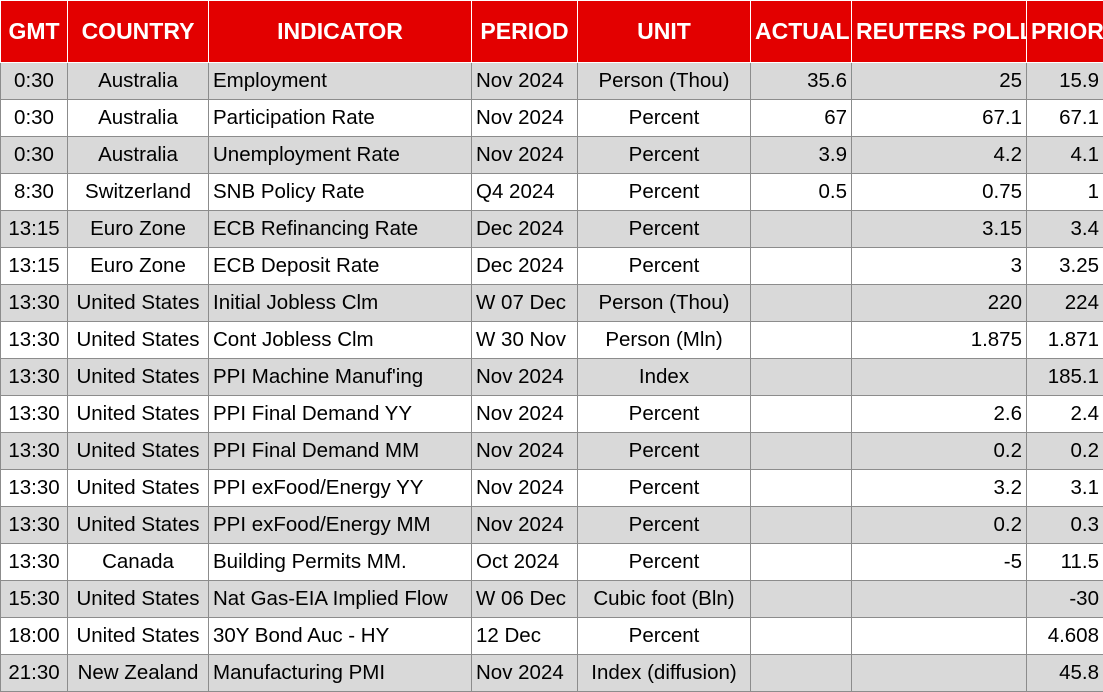 This screenshot has width=1103, height=692. Describe the element at coordinates (1065, 414) in the screenshot. I see `prior-cell: 2.4` at that location.